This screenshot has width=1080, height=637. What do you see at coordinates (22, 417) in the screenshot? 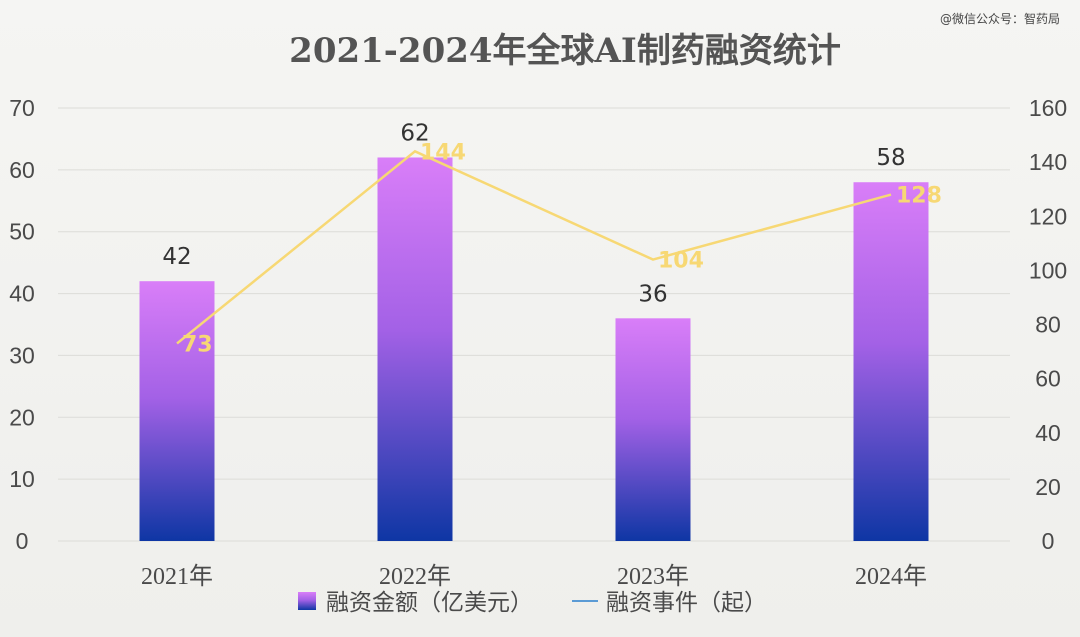
I see `left-tick-label: 20` at bounding box center [22, 417].